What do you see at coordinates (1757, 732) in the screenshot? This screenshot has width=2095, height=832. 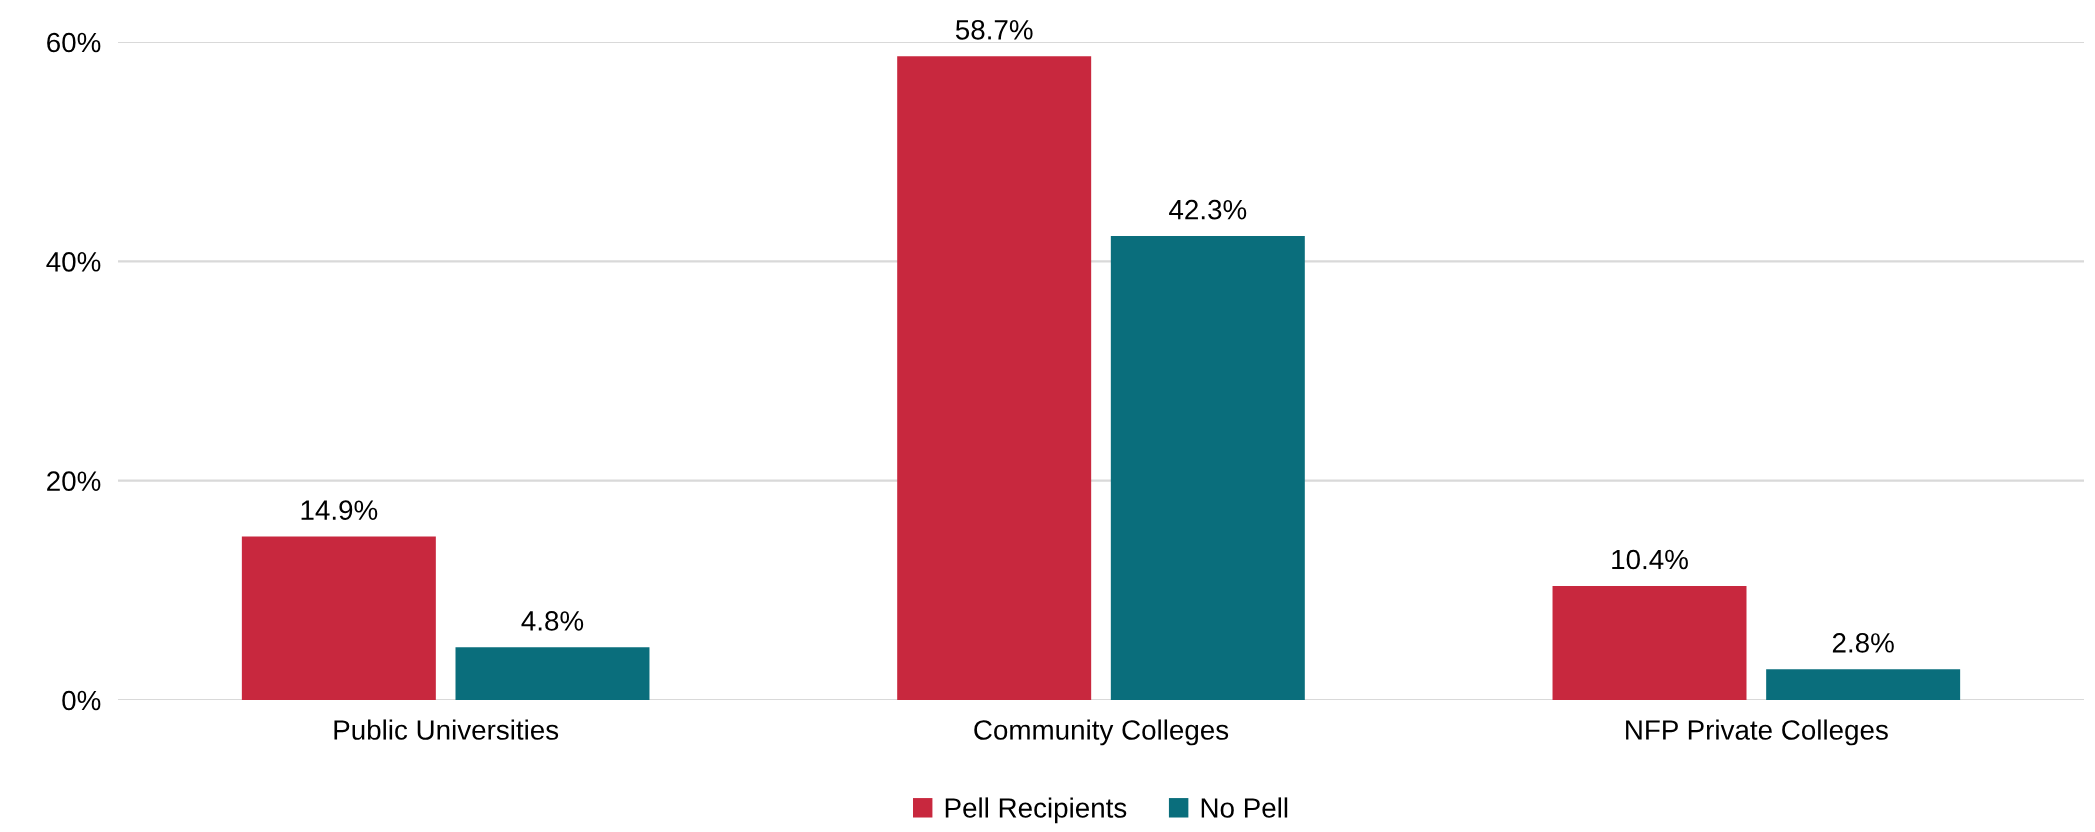 I see `x-tick-label: NFP Private Colleges` at bounding box center [1757, 732].